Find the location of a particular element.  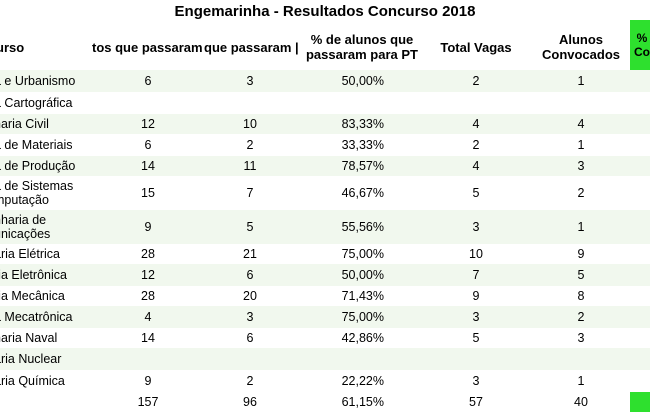

cell-vagas: 4 is located at coordinates (476, 166).